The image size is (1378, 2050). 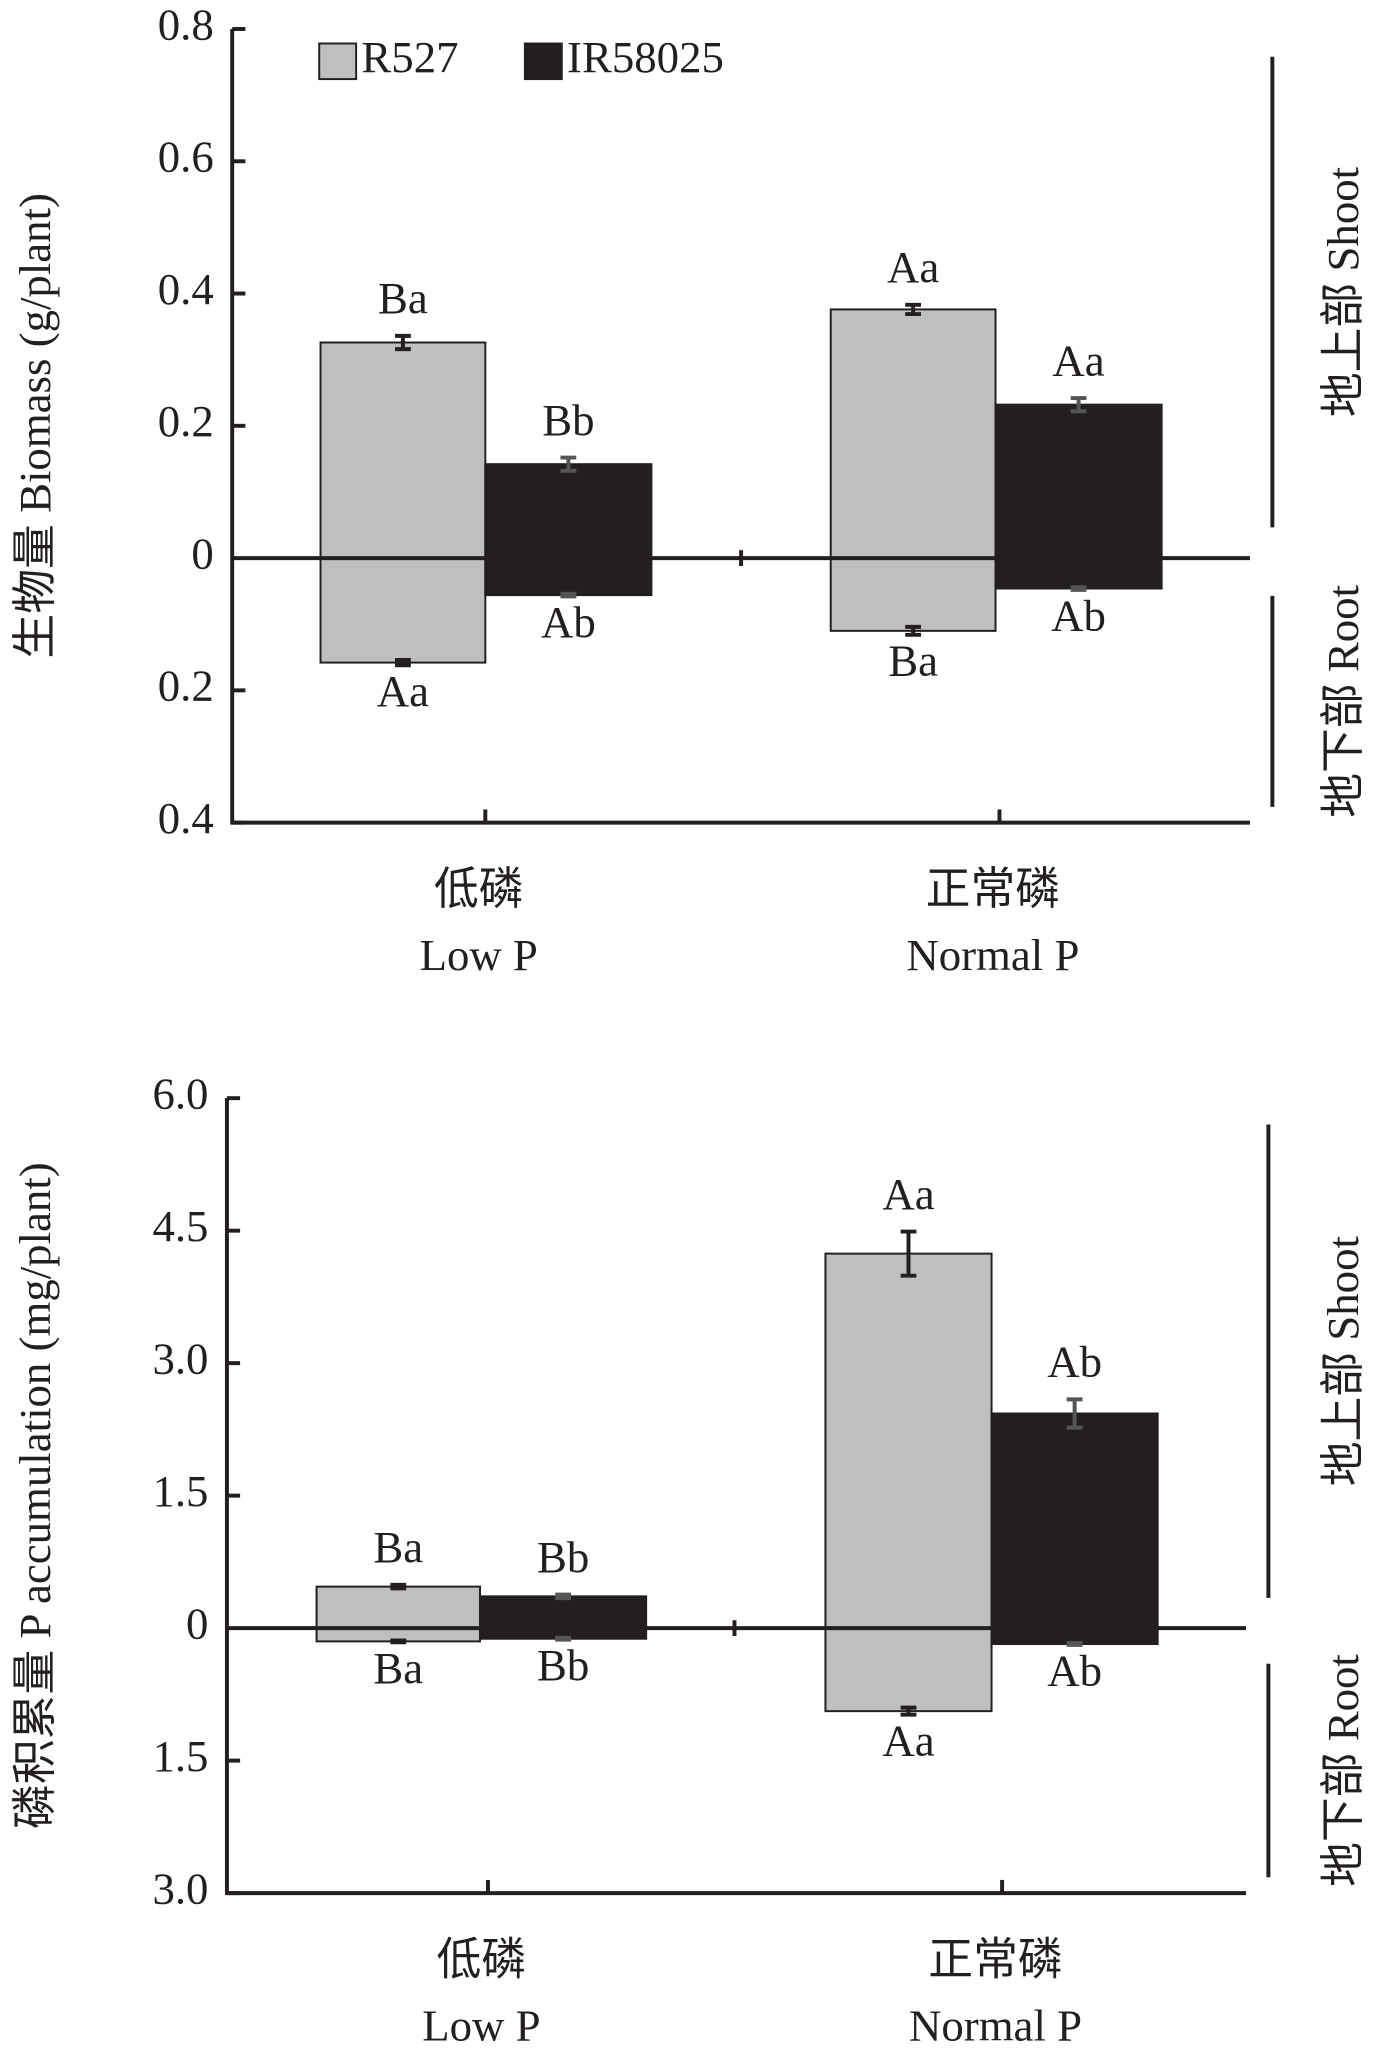 What do you see at coordinates (186, 24) in the screenshot?
I see `y-tick-label: 0.8` at bounding box center [186, 24].